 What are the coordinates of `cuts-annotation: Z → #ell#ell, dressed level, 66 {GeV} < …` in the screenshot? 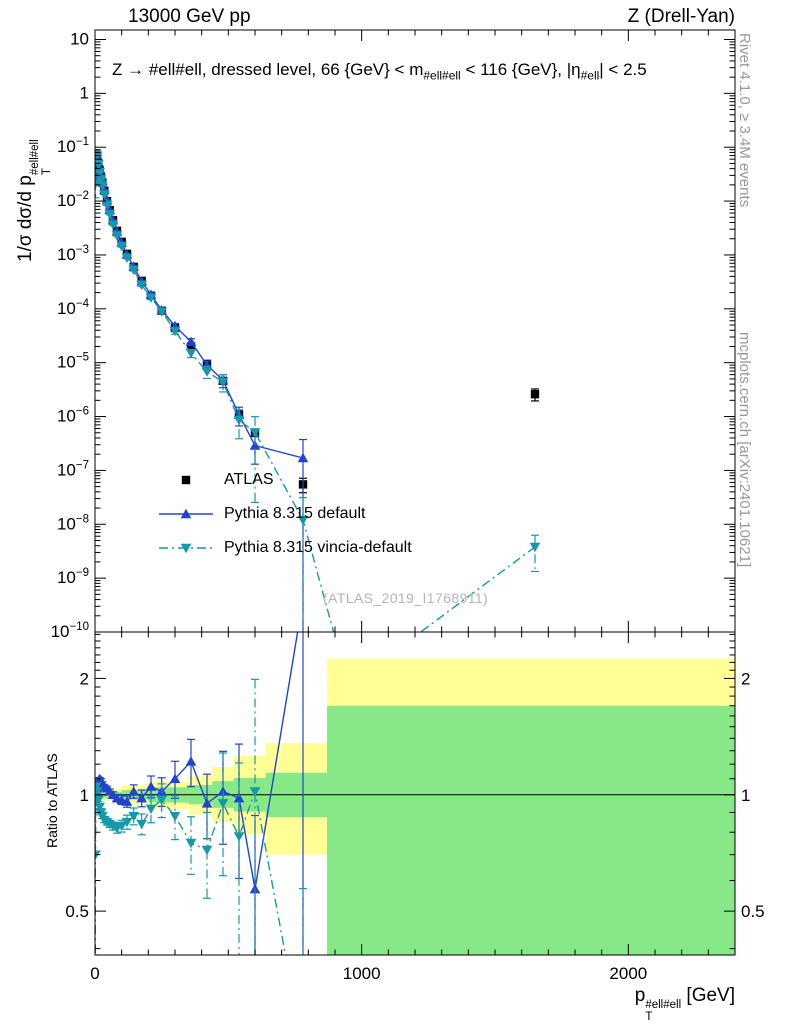 It's located at (379, 71).